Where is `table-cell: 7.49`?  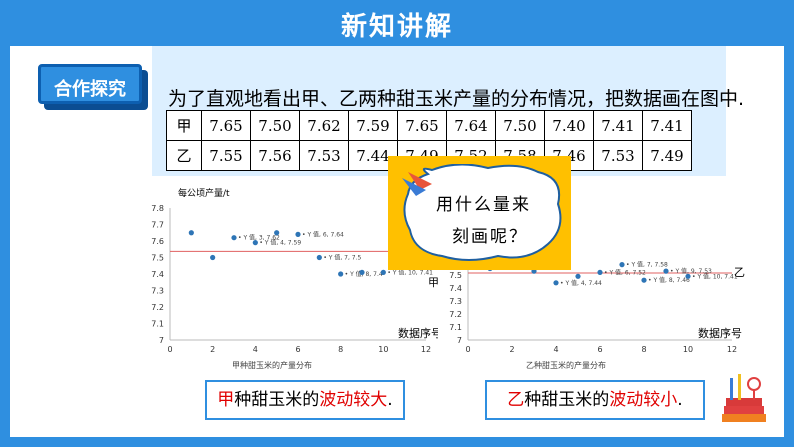
table-cell: 7.49 is located at coordinates (667, 155).